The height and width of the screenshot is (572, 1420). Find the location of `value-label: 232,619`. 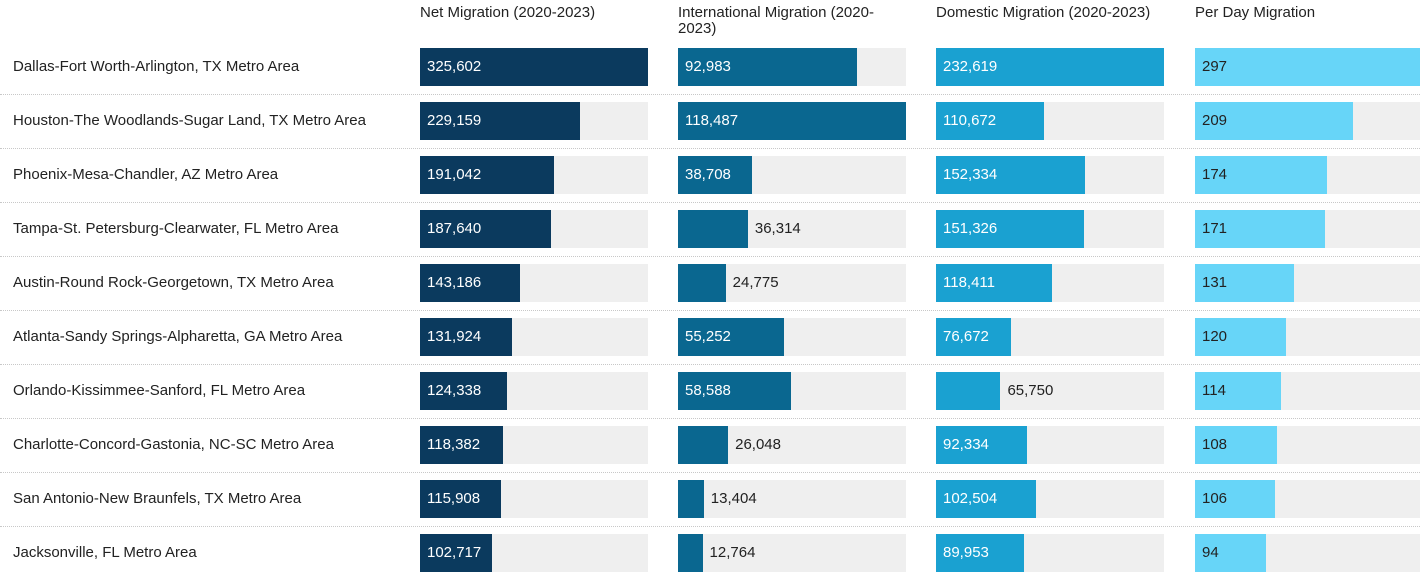

value-label: 232,619 is located at coordinates (970, 66).